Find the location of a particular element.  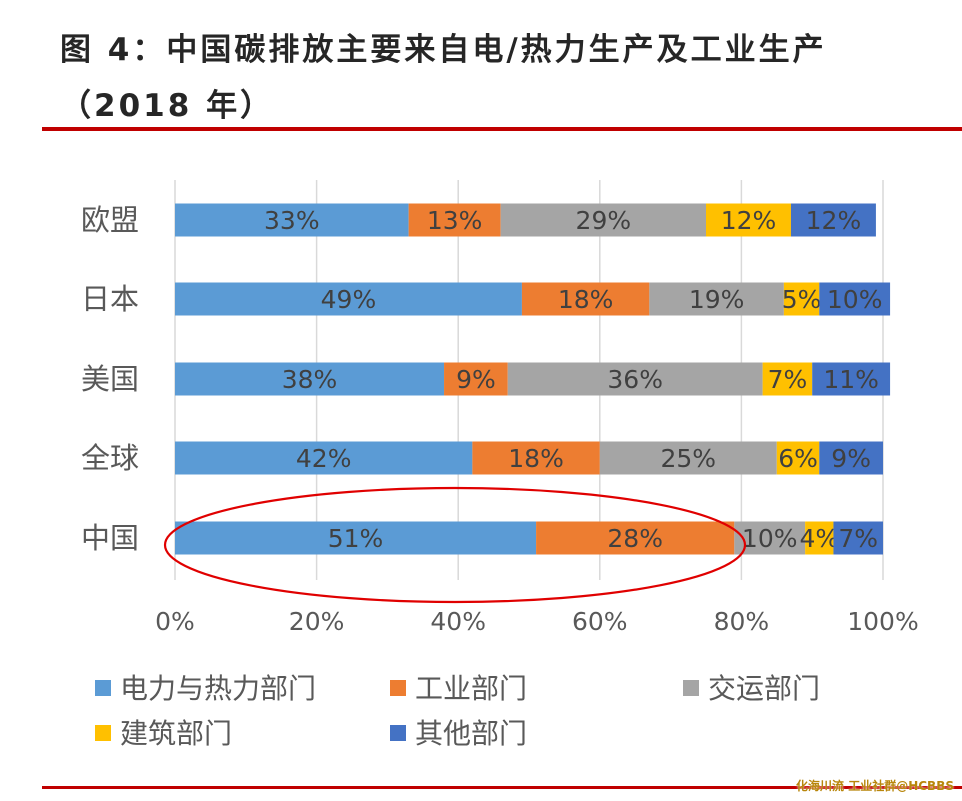

category-label: 日本 is located at coordinates (110, 299).